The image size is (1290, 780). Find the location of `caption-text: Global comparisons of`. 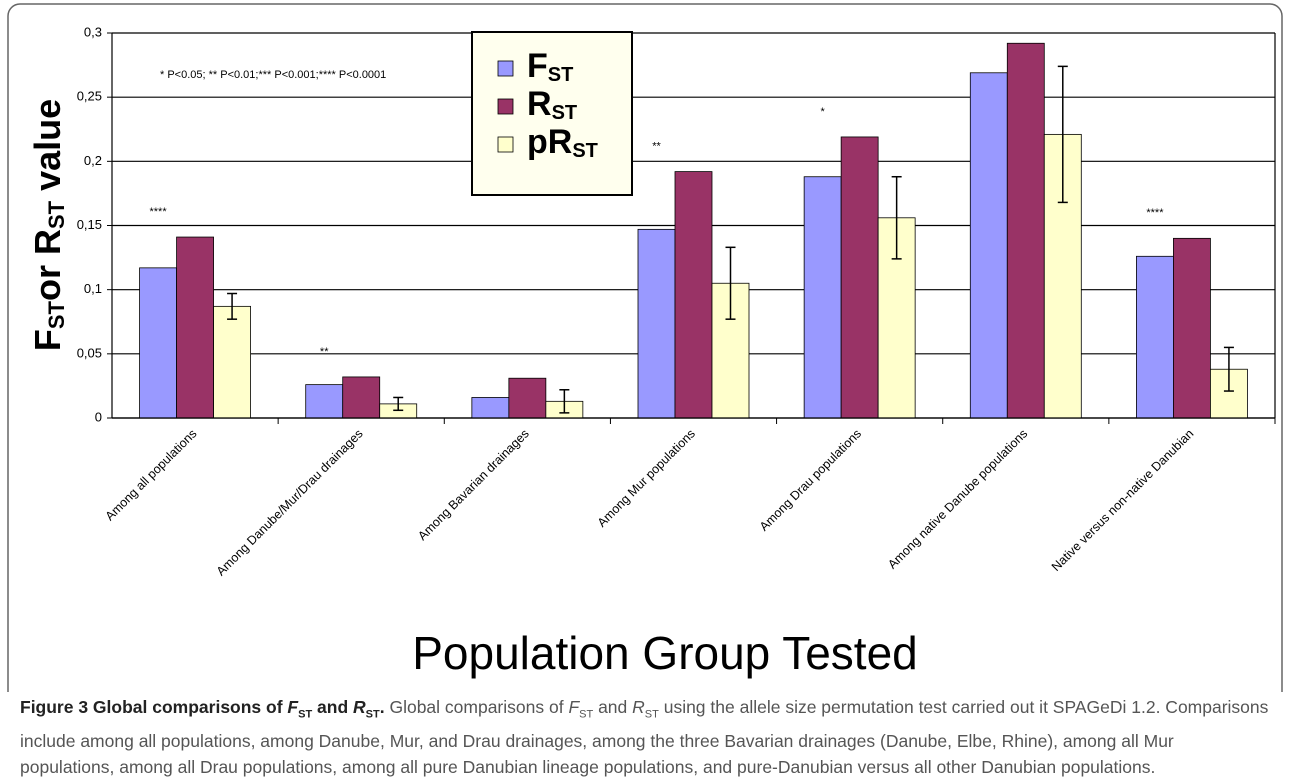

caption-text: Global comparisons of is located at coordinates (476, 707).